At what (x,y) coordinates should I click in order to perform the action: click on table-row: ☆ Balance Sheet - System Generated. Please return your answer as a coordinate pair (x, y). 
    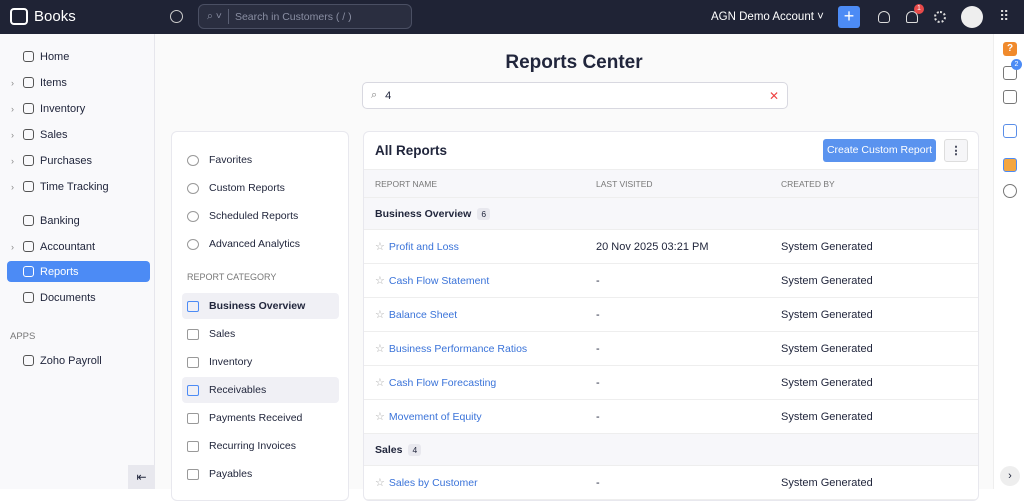
    Looking at the image, I should click on (671, 315).